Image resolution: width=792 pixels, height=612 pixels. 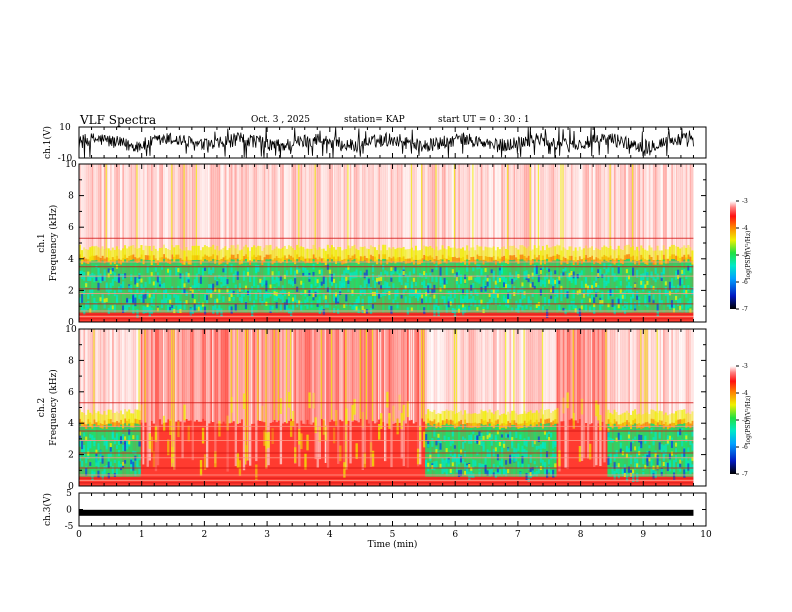 I want to click on x-tick-label: 0, so click(x=79, y=535).